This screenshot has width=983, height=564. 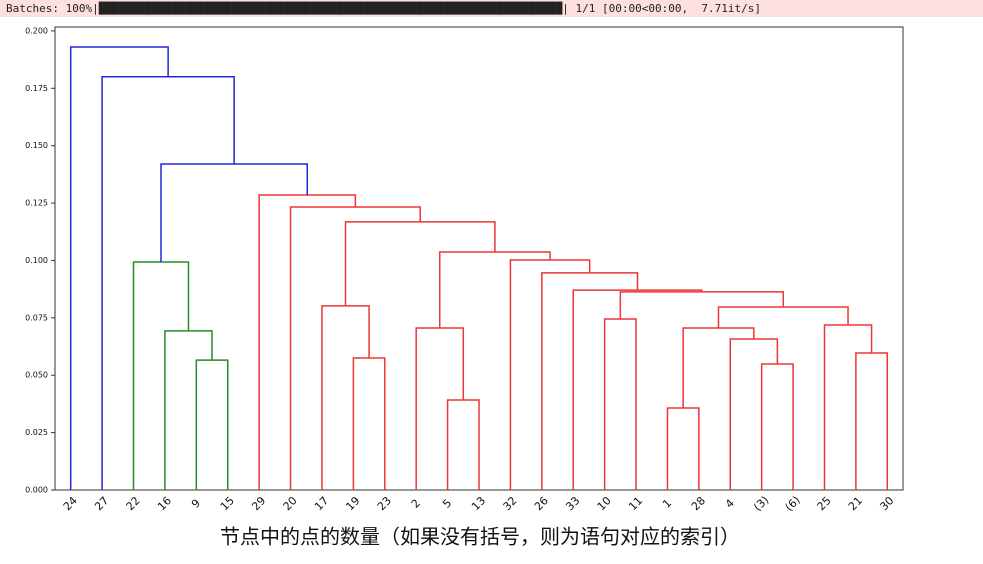 I want to click on leaf-label: 4, so click(x=730, y=504).